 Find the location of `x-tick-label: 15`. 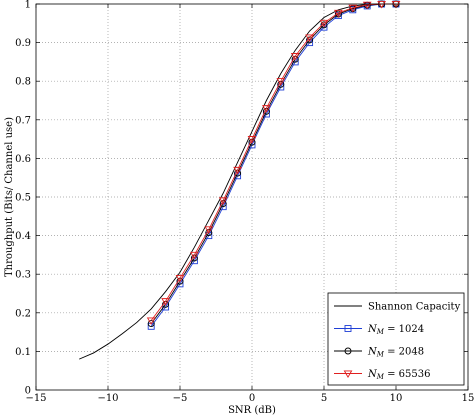

x-tick-label: 15 is located at coordinates (468, 398).